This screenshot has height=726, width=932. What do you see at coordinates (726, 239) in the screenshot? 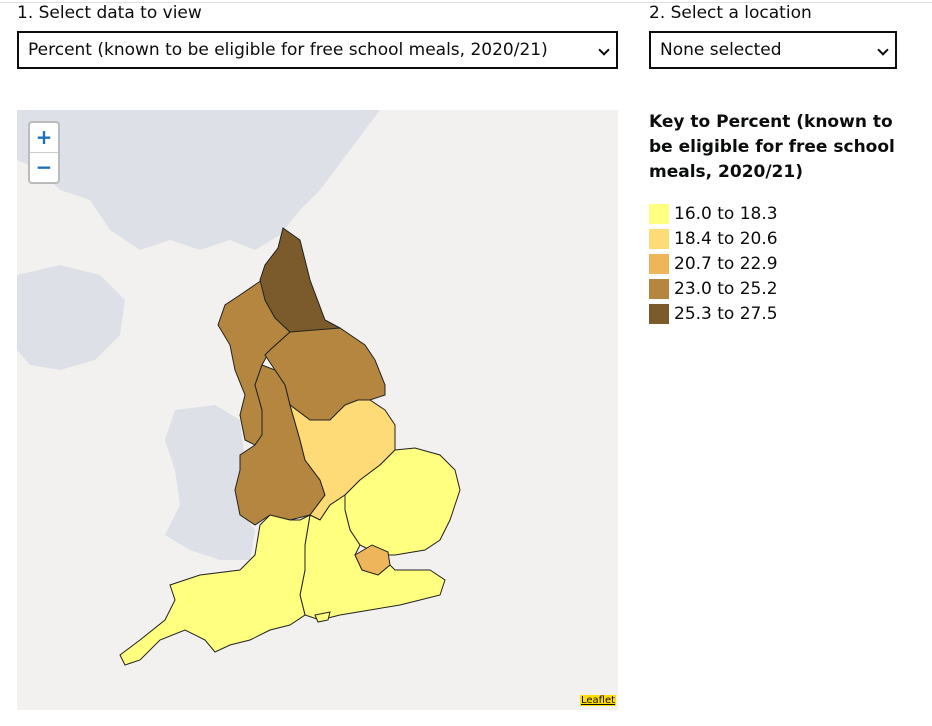
I see `key-label: 18.4 to 20.6` at bounding box center [726, 239].